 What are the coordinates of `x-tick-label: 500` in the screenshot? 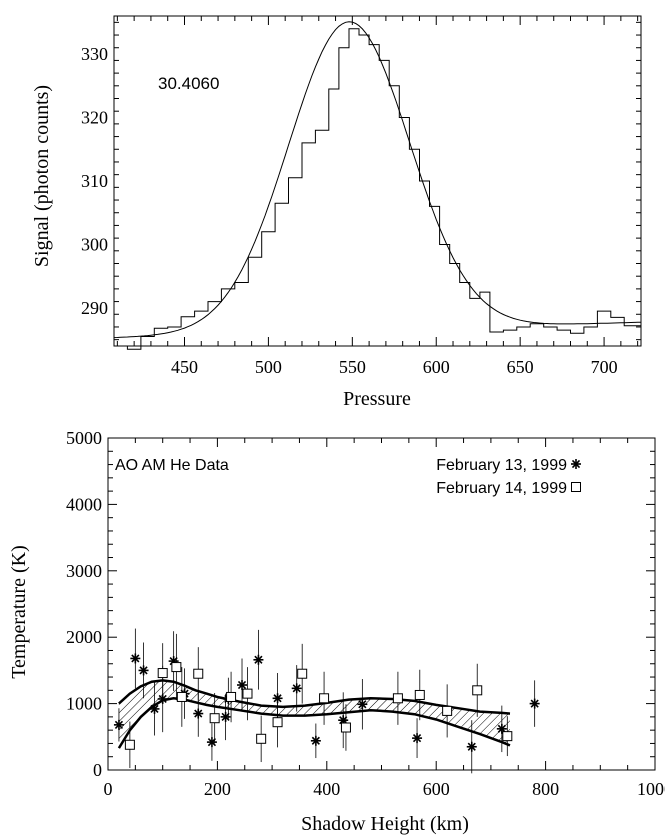 It's located at (268, 367).